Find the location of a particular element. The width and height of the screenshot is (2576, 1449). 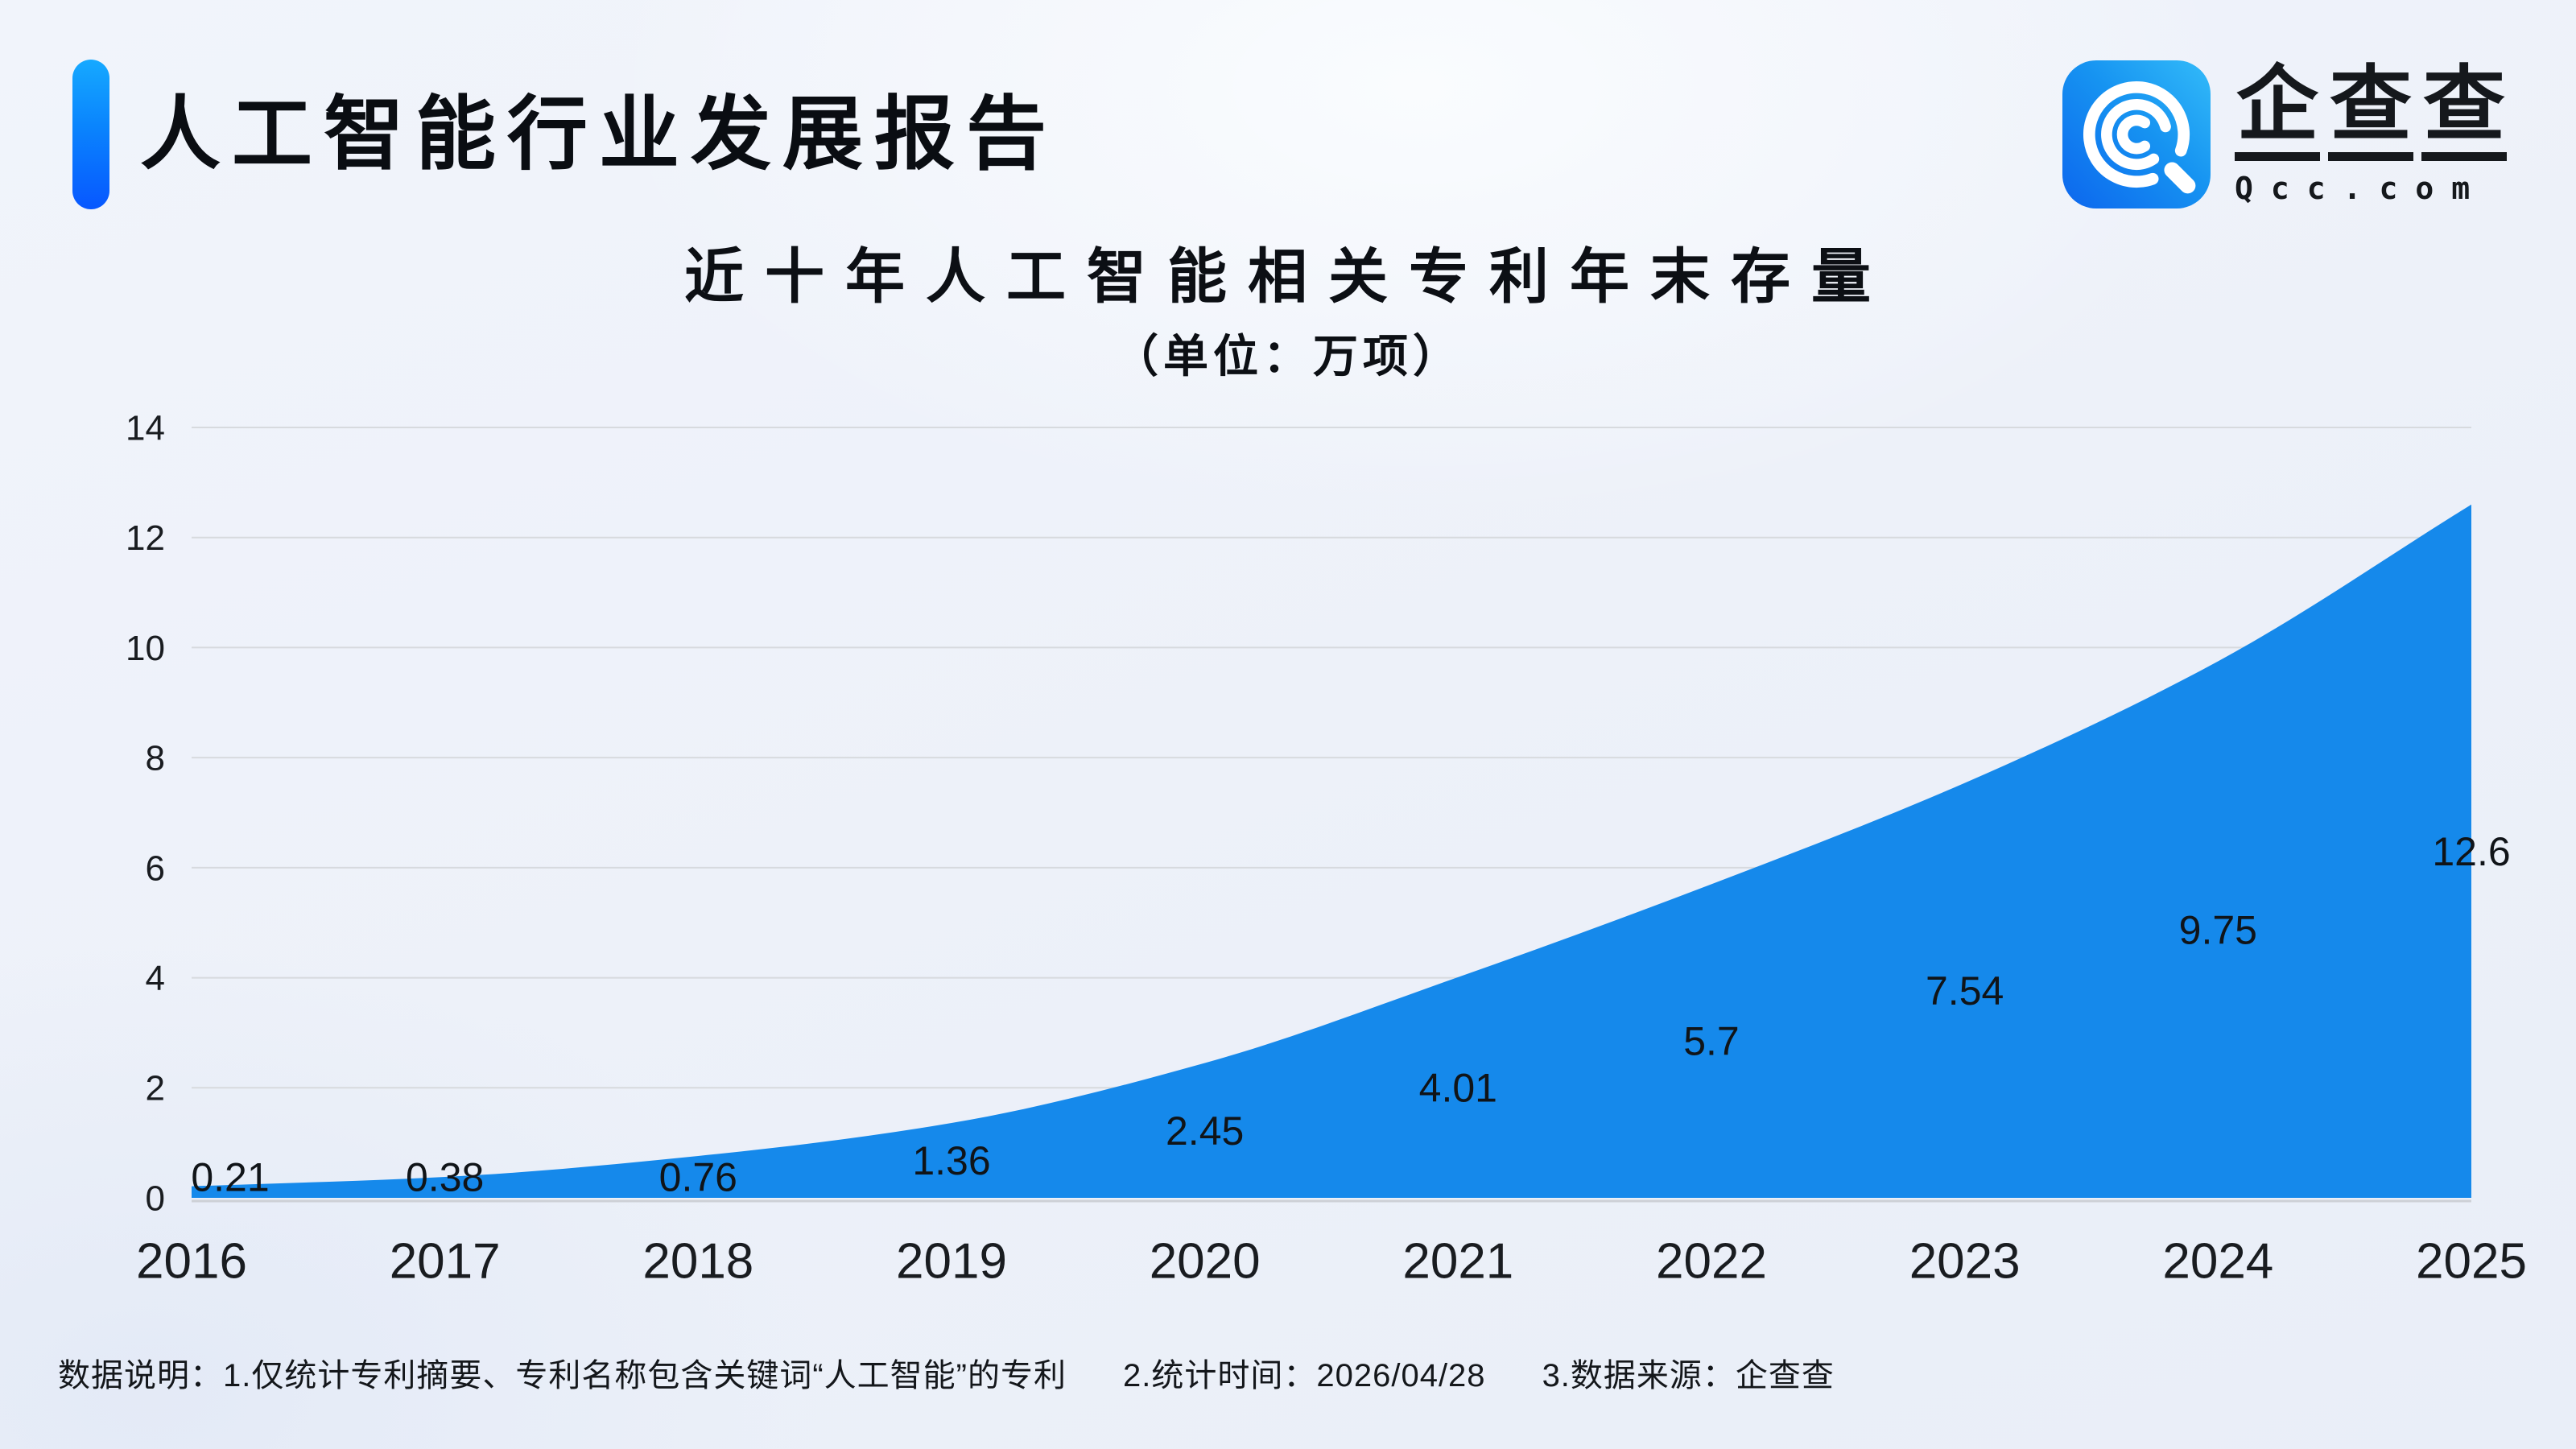

brand-logo: 企 查 查 Qcc.com is located at coordinates (2284, 134).